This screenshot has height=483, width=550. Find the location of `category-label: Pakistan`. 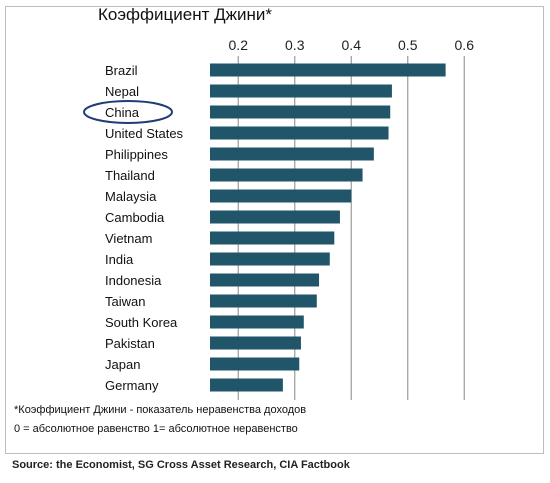

category-label: Pakistan is located at coordinates (130, 343).